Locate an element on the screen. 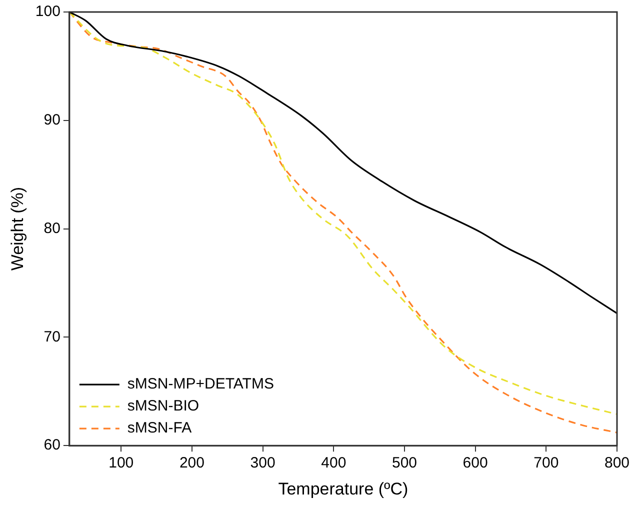  x-tick-label: 100 is located at coordinates (121, 463).